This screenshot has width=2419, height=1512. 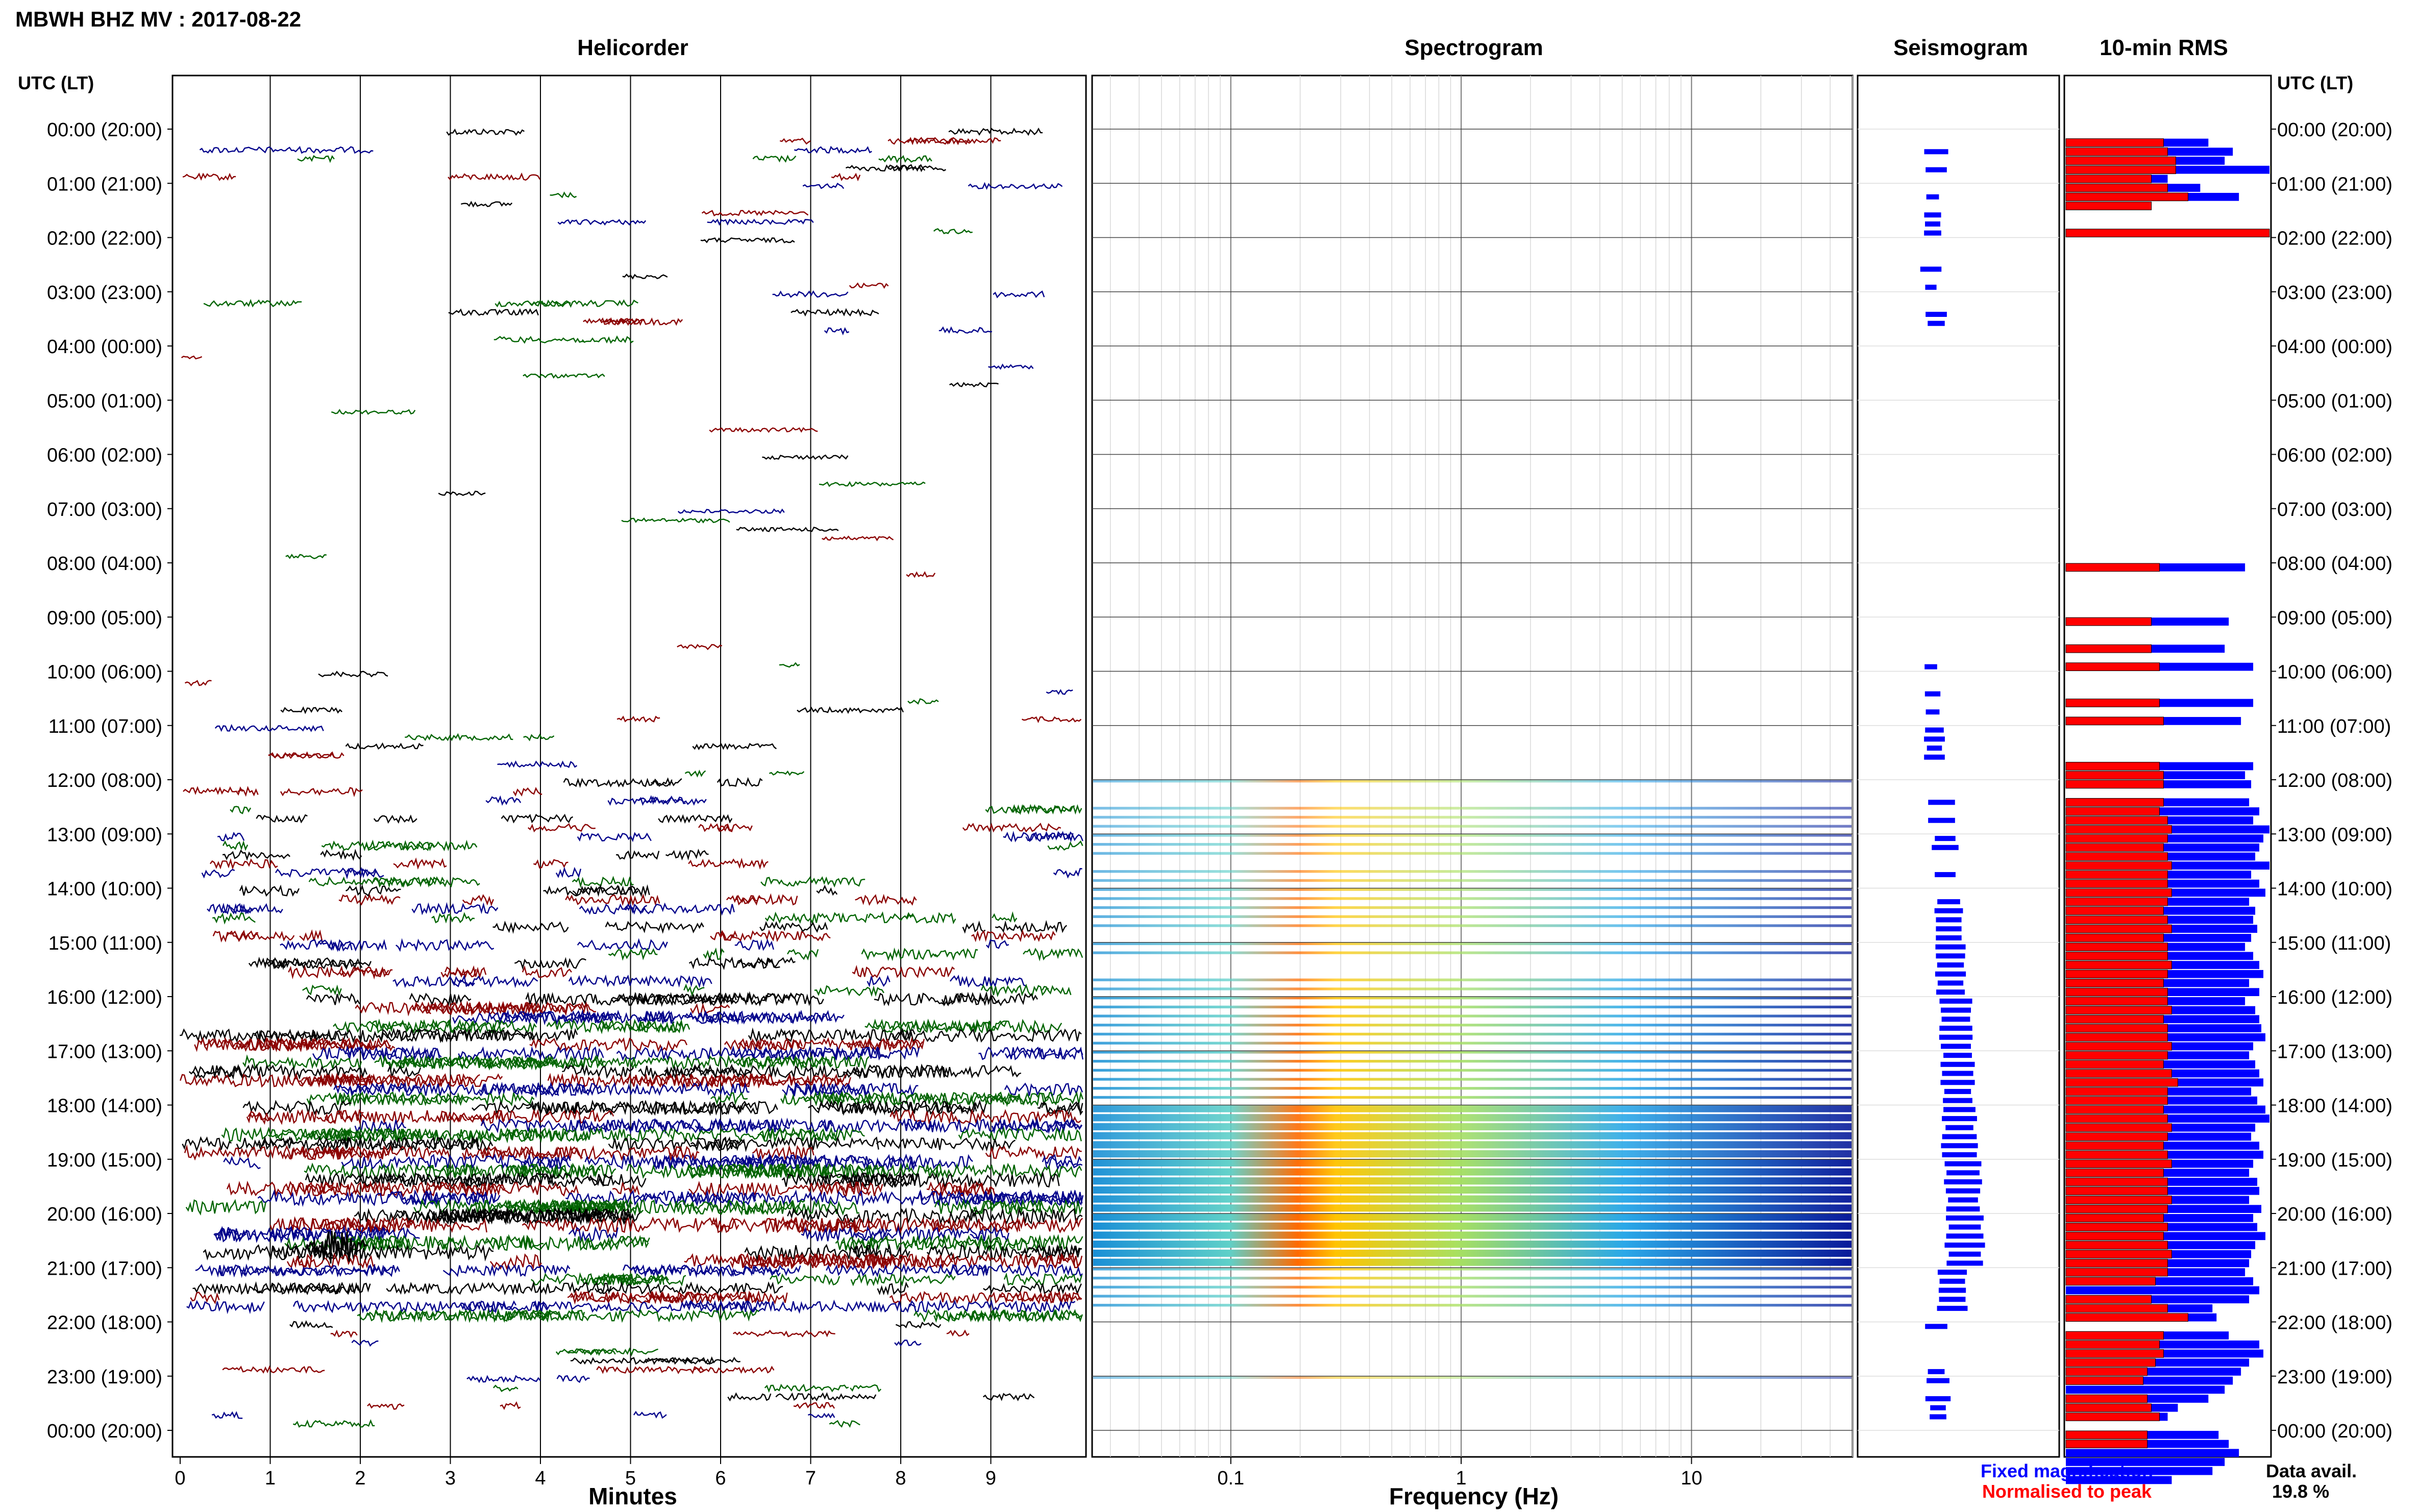 I want to click on hour-label: 04:00 (00:00), so click(x=2334, y=347).